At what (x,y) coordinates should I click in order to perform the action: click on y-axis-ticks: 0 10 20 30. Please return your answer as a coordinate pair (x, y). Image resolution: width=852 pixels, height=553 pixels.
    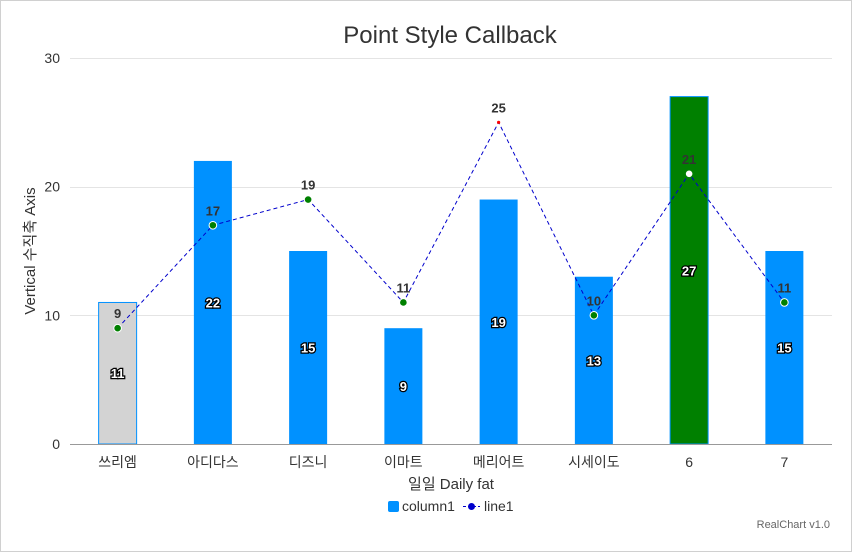
    Looking at the image, I should click on (52, 251).